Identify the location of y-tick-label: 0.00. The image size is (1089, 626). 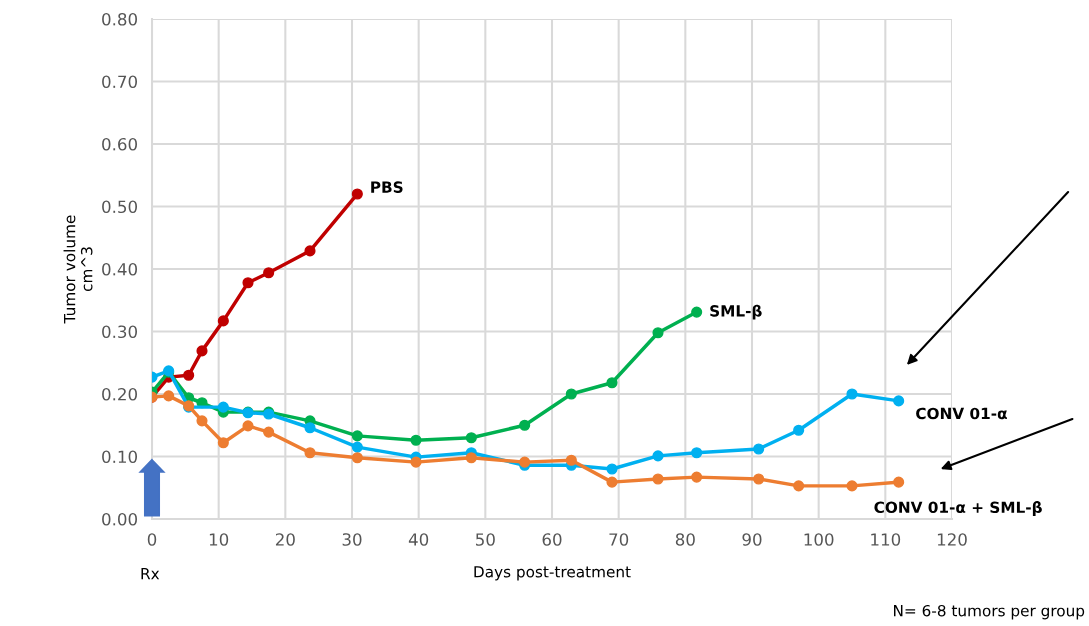
(119, 519).